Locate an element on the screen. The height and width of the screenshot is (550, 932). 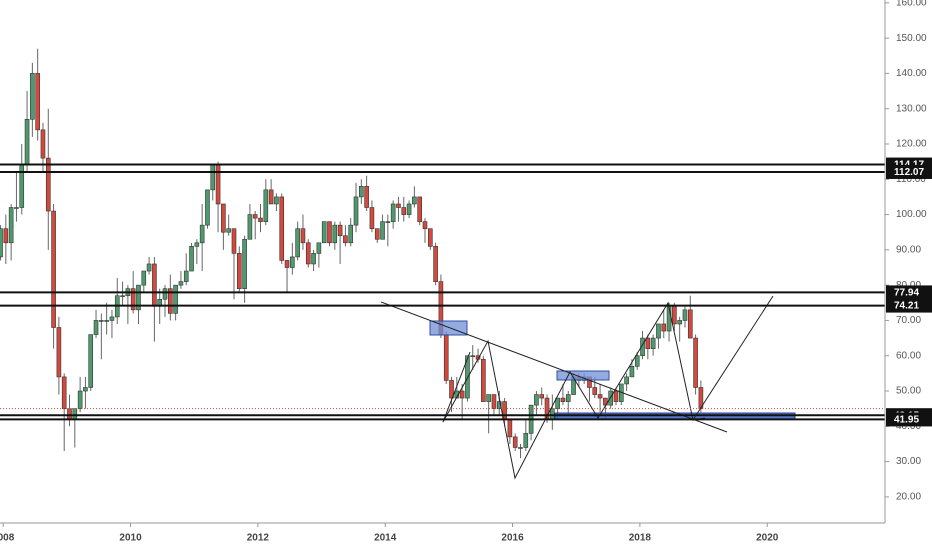
y-tick-label: 110.00 is located at coordinates (911, 179).